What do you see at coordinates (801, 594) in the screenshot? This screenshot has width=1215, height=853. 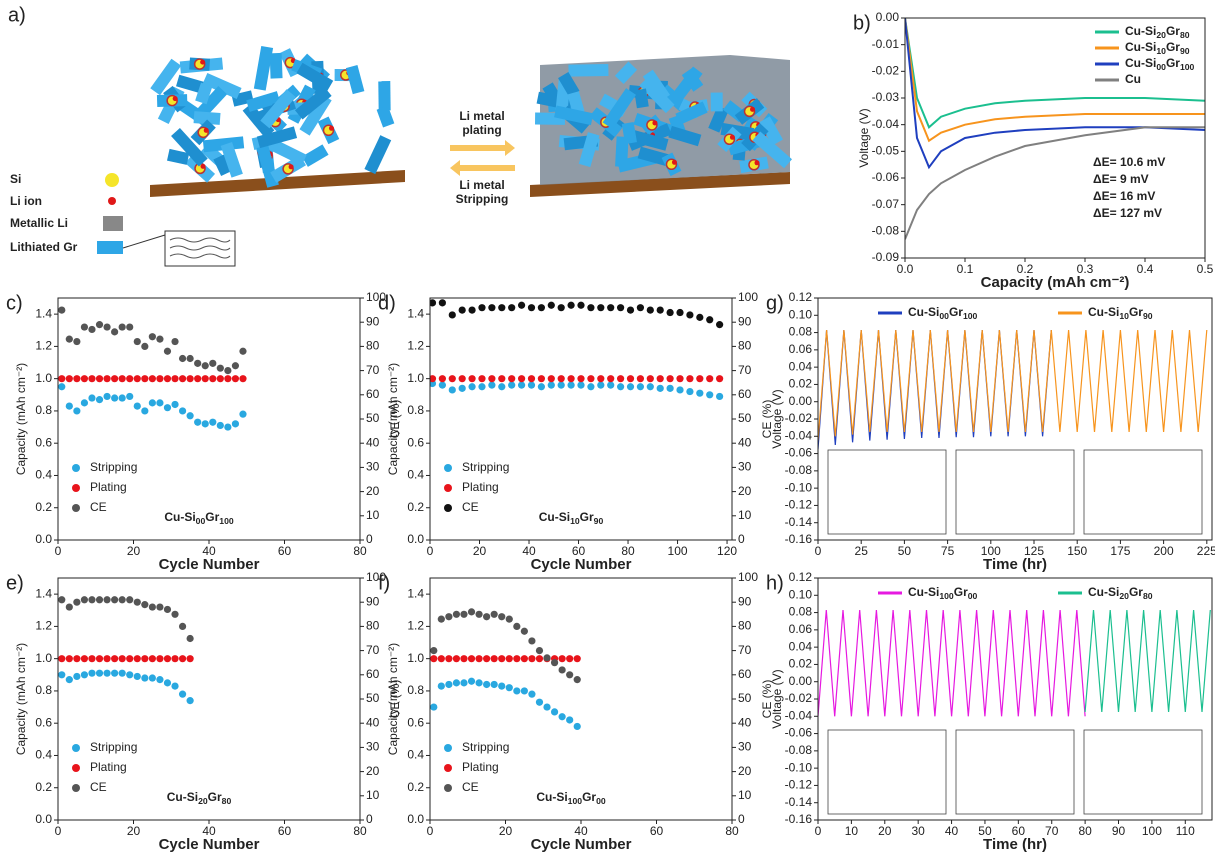 I see `y-tick-label: 0.10` at bounding box center [801, 594].